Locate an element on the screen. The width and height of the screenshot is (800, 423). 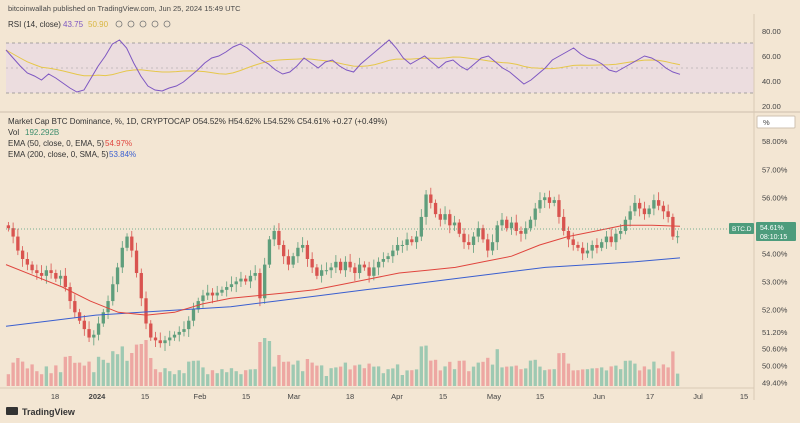
price-tick-label: 52.00% is located at coordinates (775, 309).